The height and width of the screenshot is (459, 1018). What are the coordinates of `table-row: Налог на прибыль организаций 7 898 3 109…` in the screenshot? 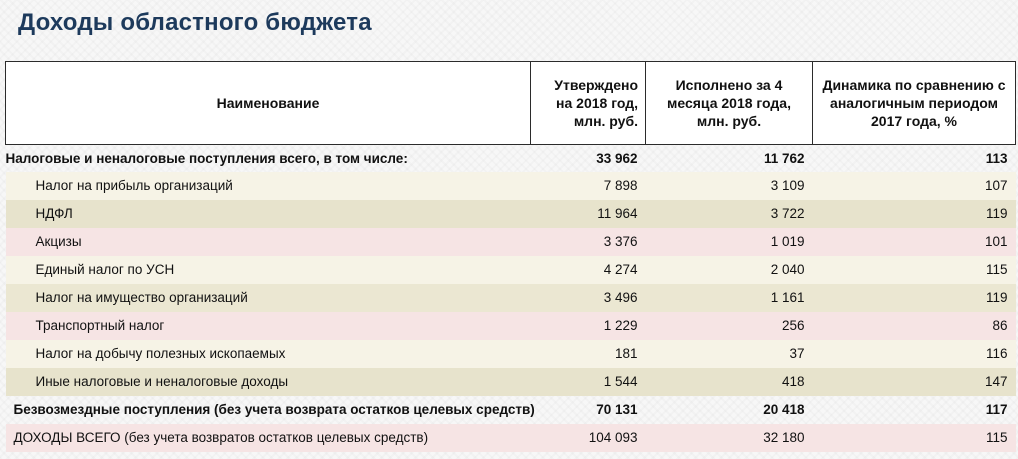 It's located at (510, 185).